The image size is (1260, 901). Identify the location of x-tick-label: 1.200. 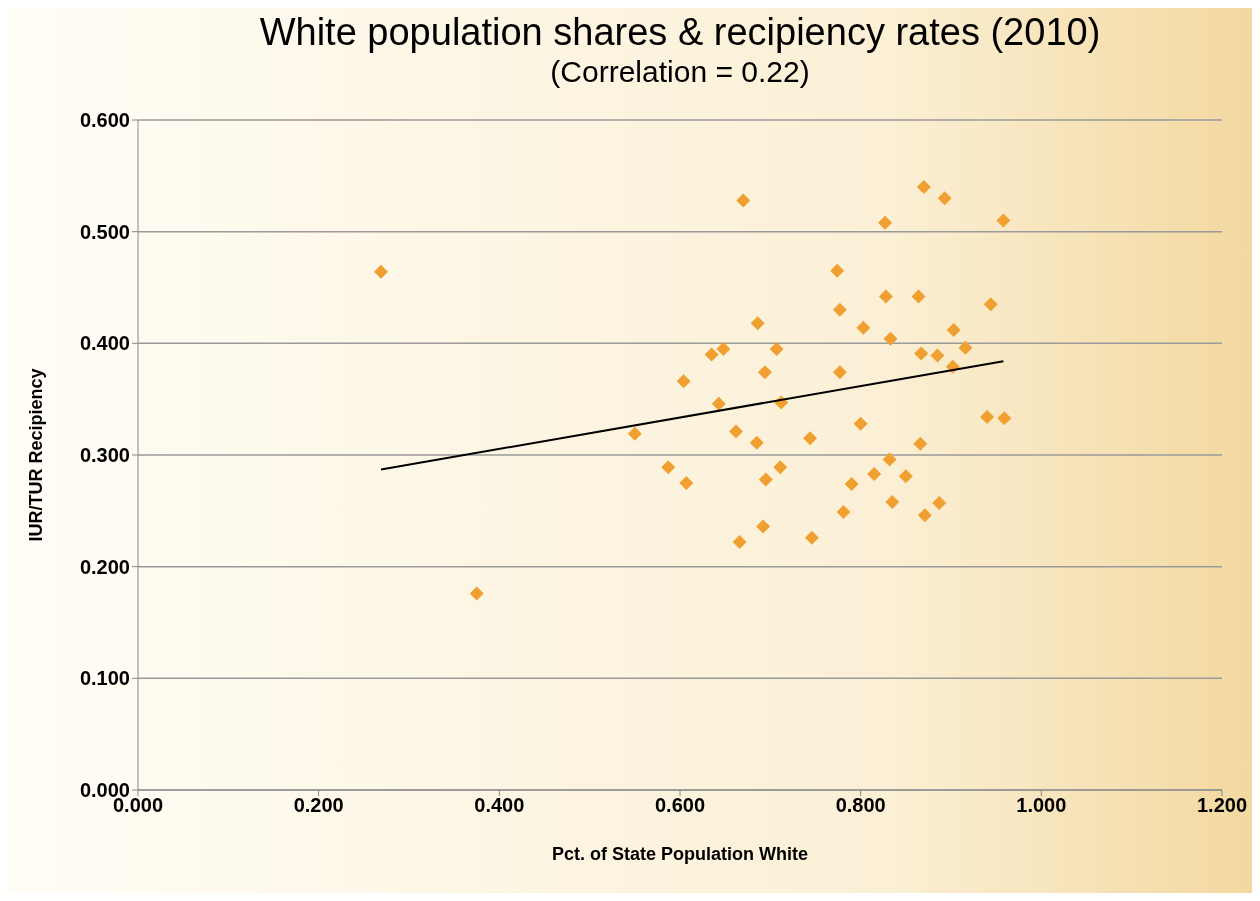
(1222, 805).